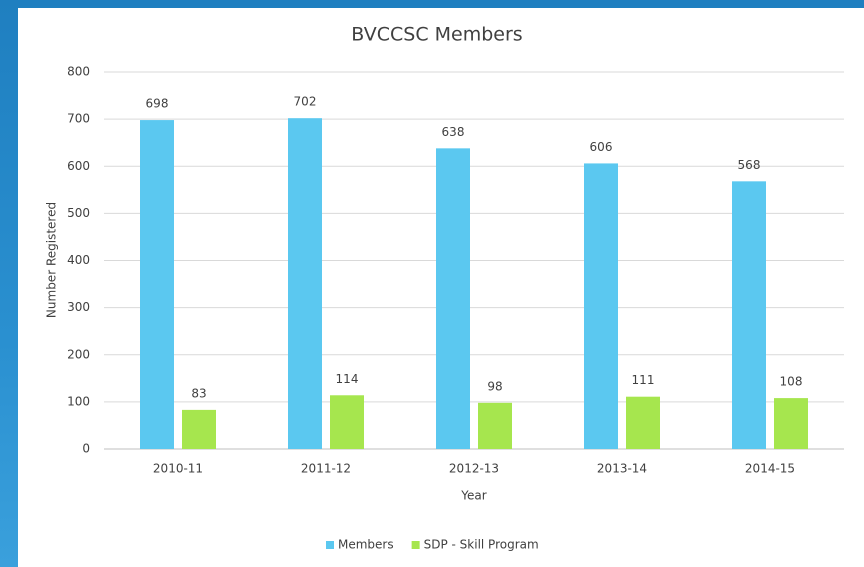  Describe the element at coordinates (52, 260) in the screenshot. I see `y-axis-label: Number Registered` at that location.